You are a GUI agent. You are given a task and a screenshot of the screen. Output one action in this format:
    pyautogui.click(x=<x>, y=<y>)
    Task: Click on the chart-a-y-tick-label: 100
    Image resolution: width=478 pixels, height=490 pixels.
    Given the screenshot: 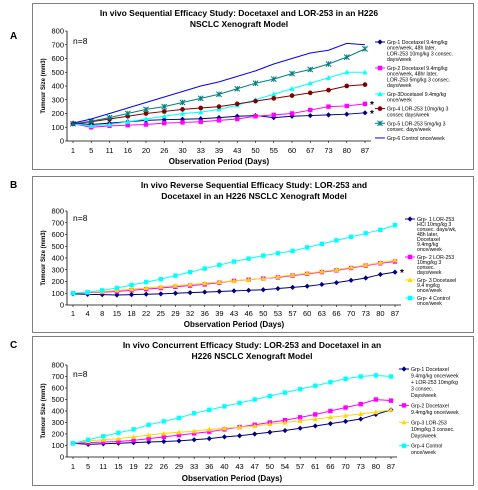 What is the action you would take?
    pyautogui.click(x=57, y=127)
    